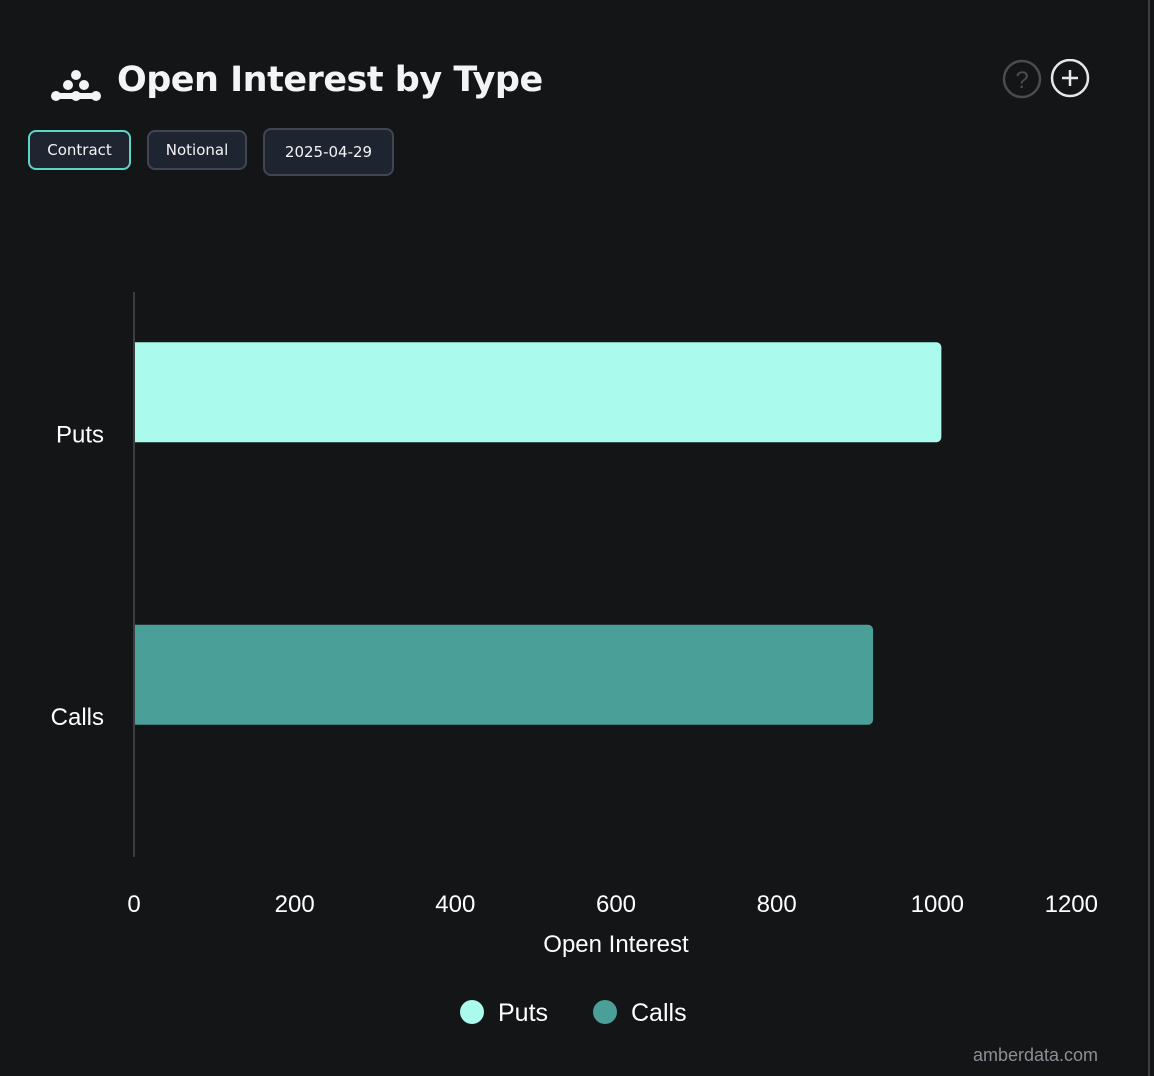 This screenshot has width=1154, height=1076. Describe the element at coordinates (777, 904) in the screenshot. I see `x-tick-label: 800` at that location.